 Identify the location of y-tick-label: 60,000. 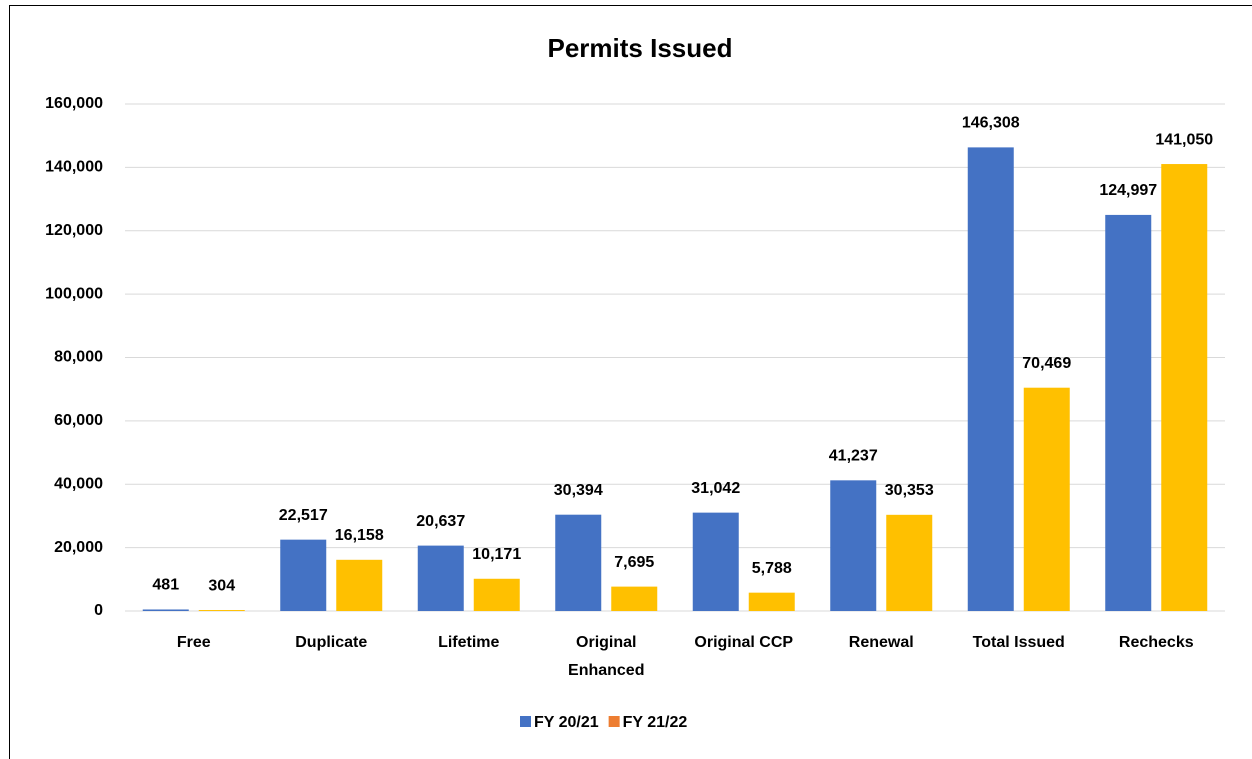
(78, 420).